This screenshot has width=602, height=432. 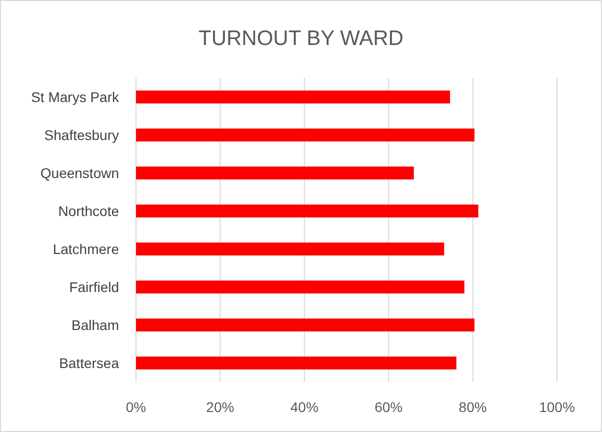 What do you see at coordinates (86, 248) in the screenshot?
I see `y-tick-label: Latchmere` at bounding box center [86, 248].